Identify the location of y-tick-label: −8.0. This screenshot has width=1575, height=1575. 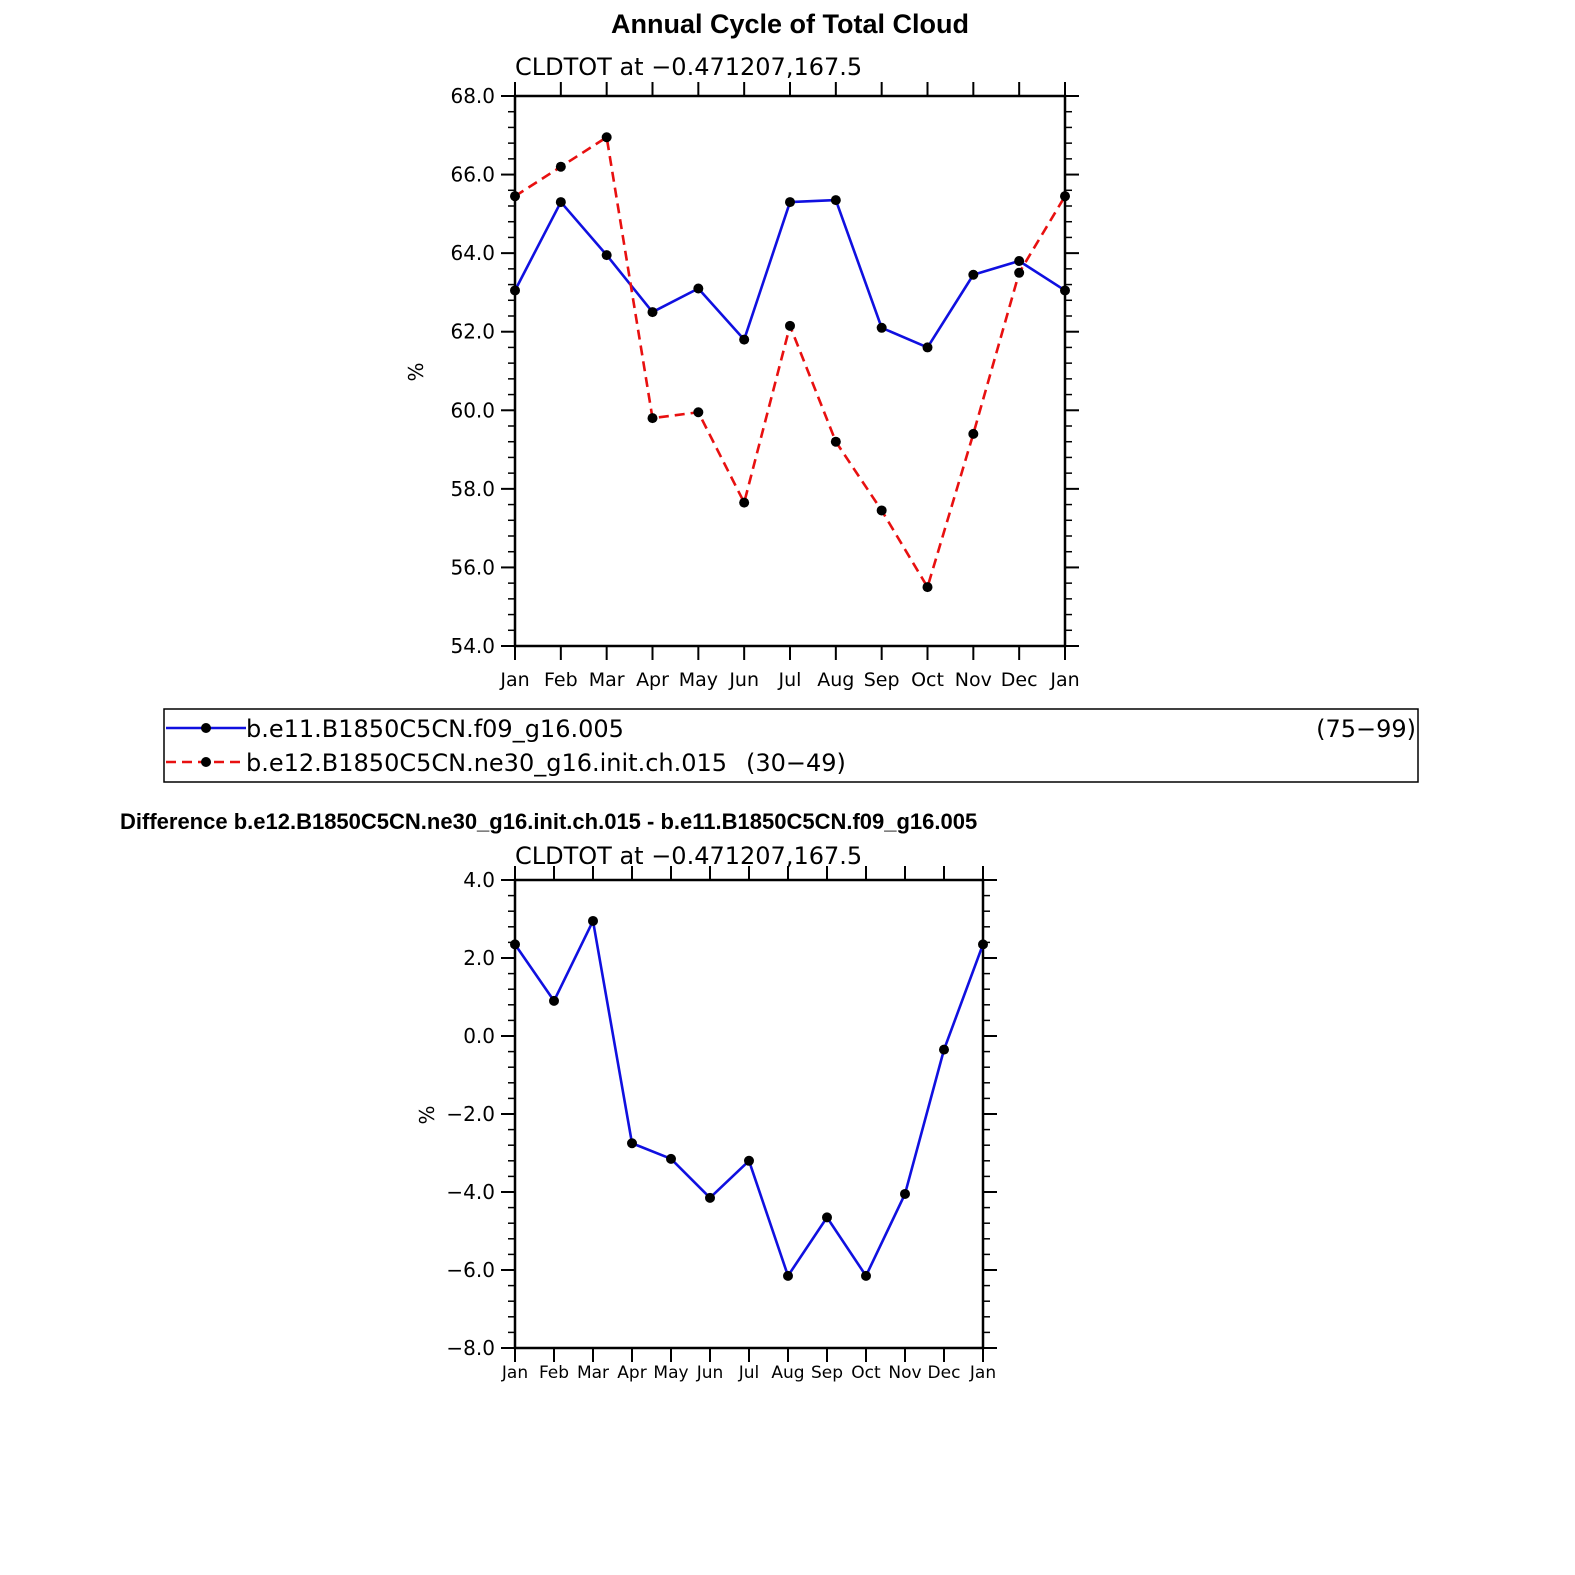
(470, 1348).